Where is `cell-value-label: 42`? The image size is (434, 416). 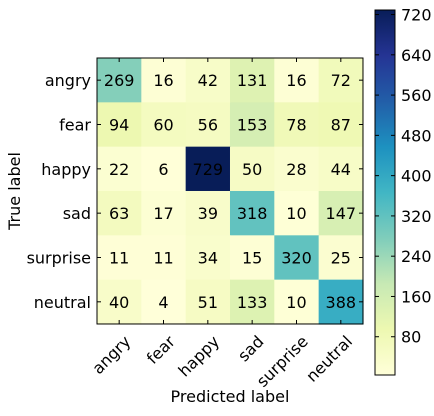 cell-value-label: 42 is located at coordinates (208, 80).